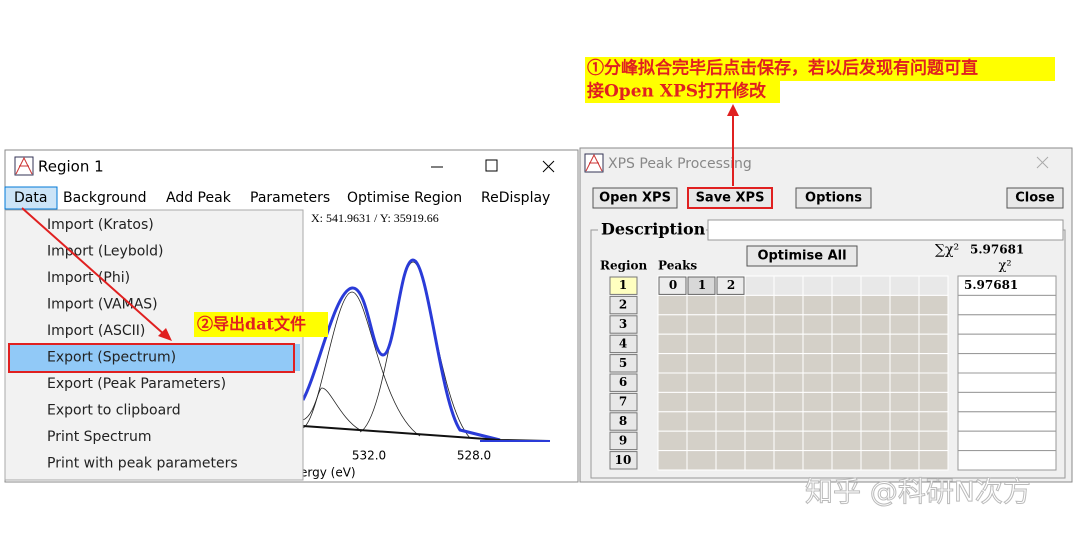 The width and height of the screenshot is (1080, 539). I want to click on menu-item: Optimise Region, so click(404, 198).